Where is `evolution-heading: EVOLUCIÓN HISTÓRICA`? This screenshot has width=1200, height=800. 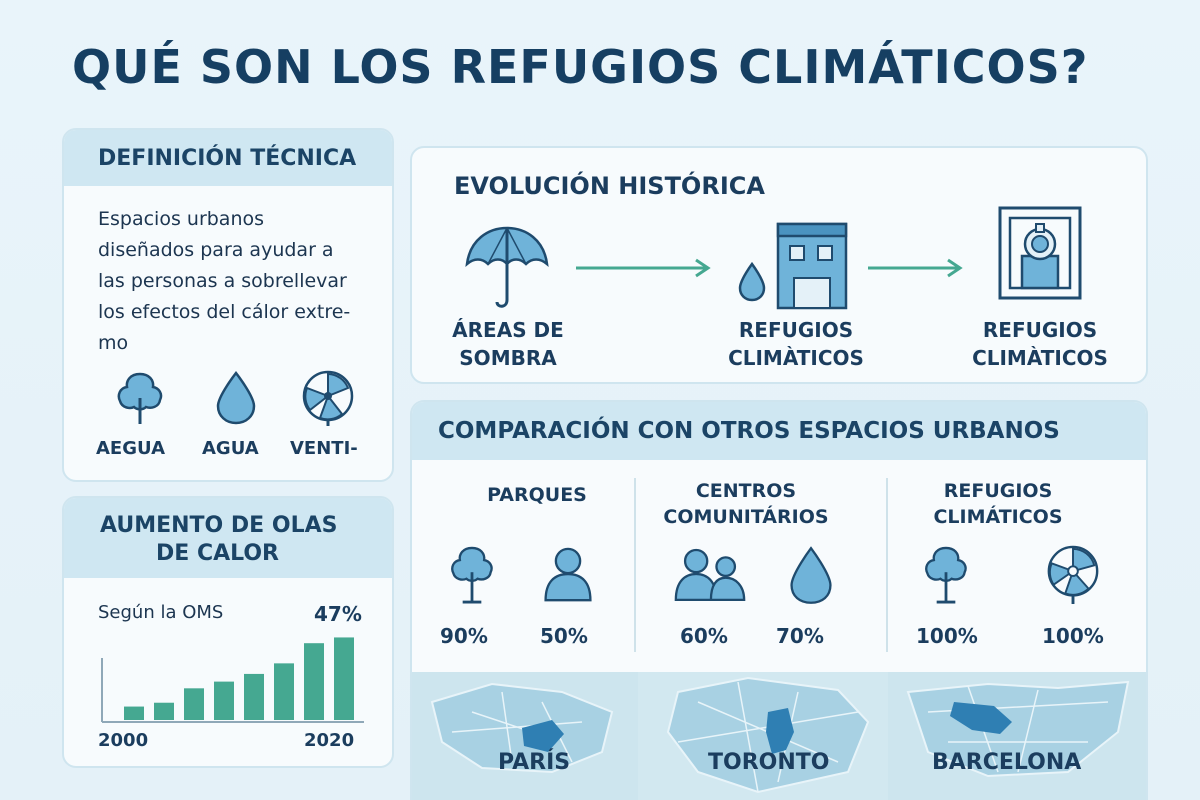
evolution-heading: EVOLUCIÓN HISTÓRICA is located at coordinates (609, 186).